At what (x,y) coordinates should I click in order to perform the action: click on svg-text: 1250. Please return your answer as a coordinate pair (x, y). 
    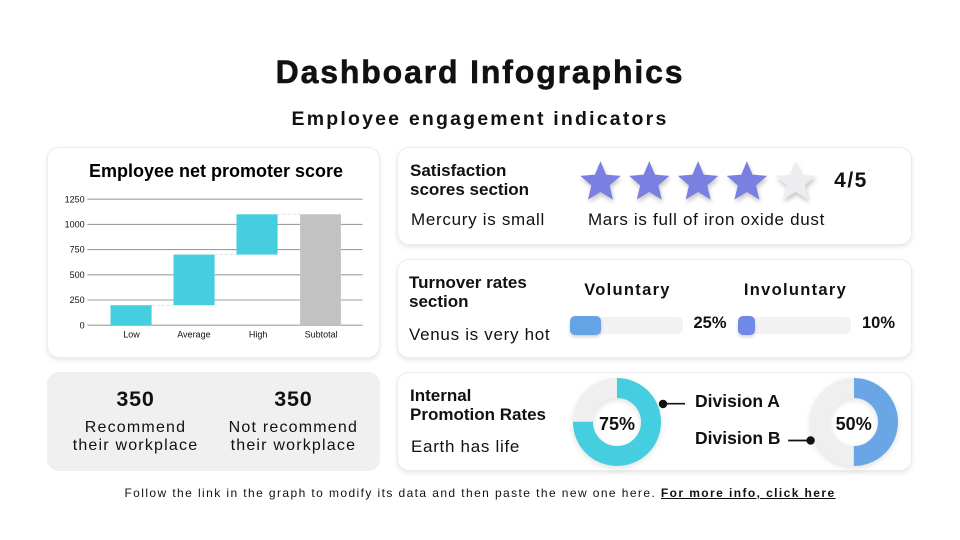
    Looking at the image, I should click on (75, 199).